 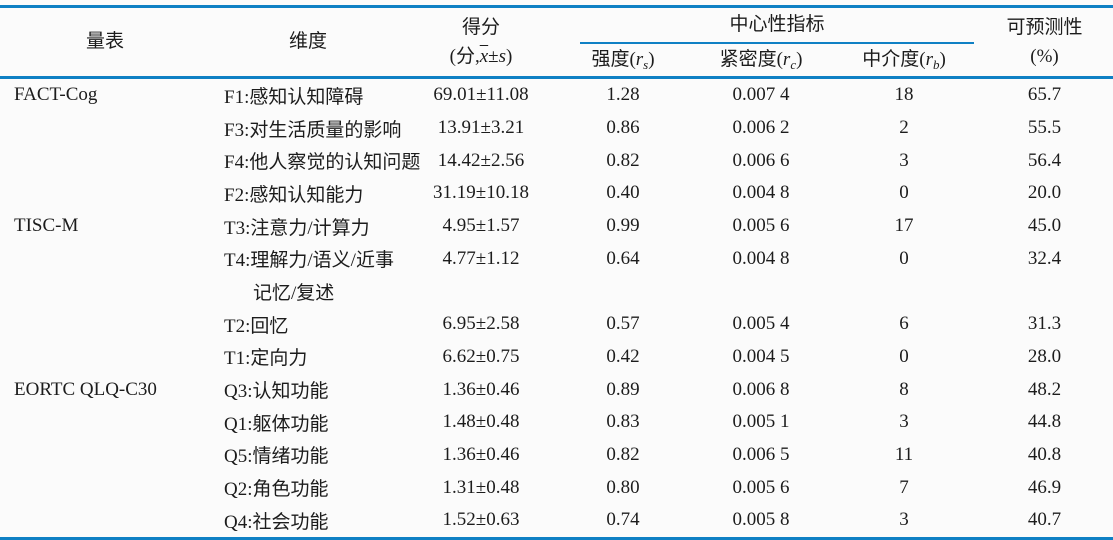 I want to click on cell-closeness: 0.006 2, so click(x=761, y=128).